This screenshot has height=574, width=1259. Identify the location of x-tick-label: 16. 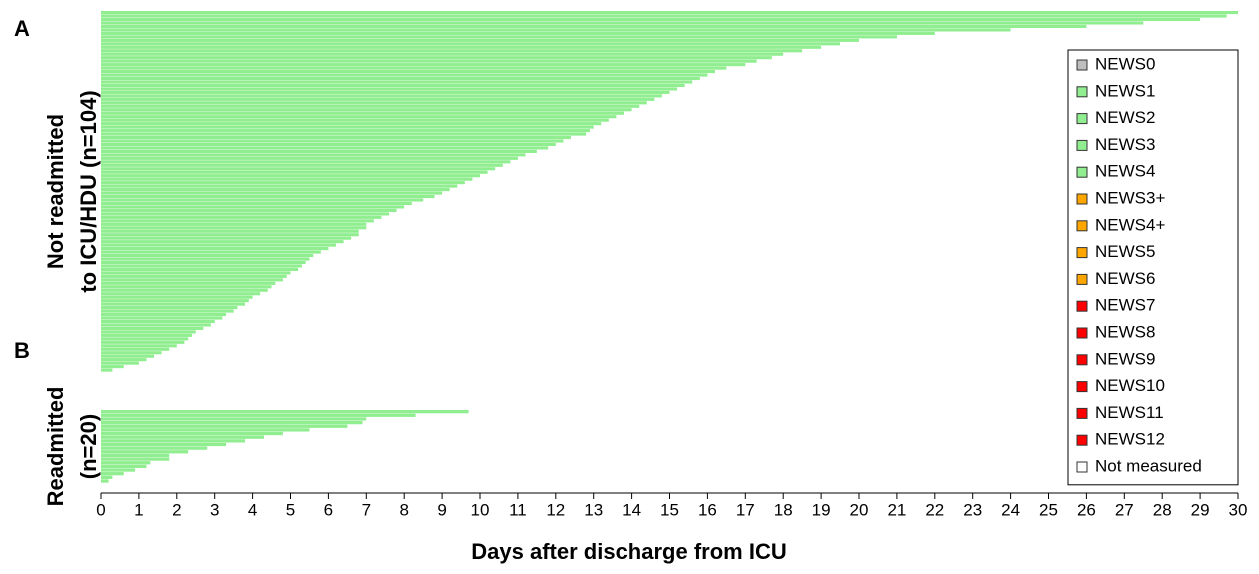
(707, 509).